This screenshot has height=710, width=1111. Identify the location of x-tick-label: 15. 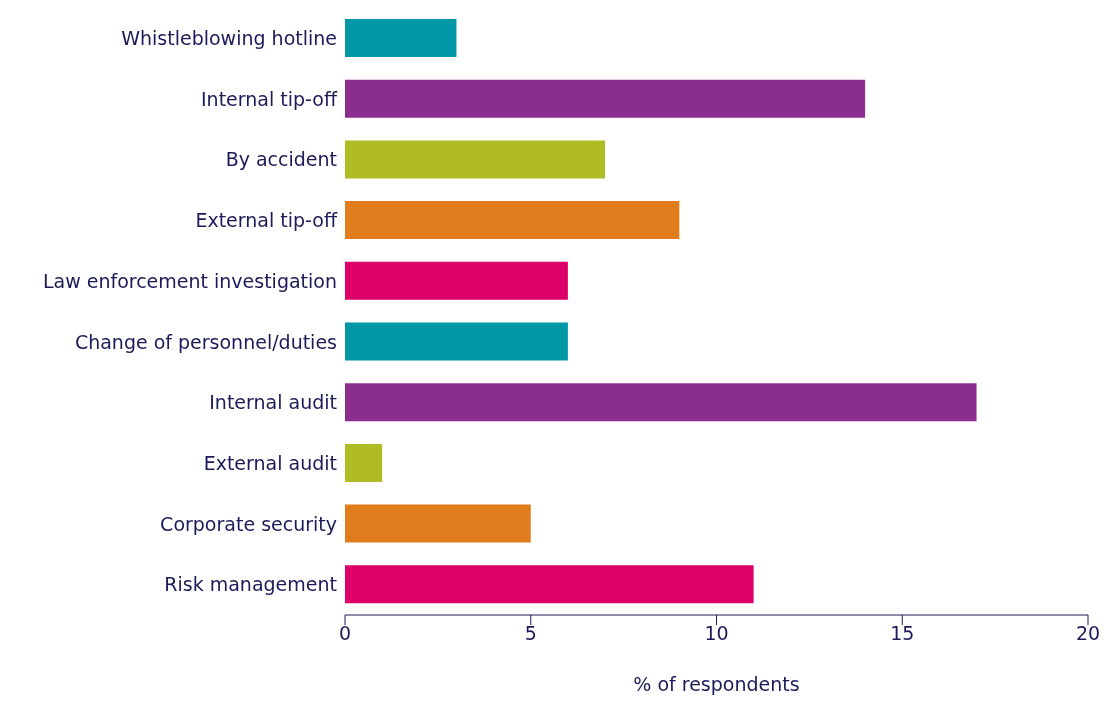
(902, 633).